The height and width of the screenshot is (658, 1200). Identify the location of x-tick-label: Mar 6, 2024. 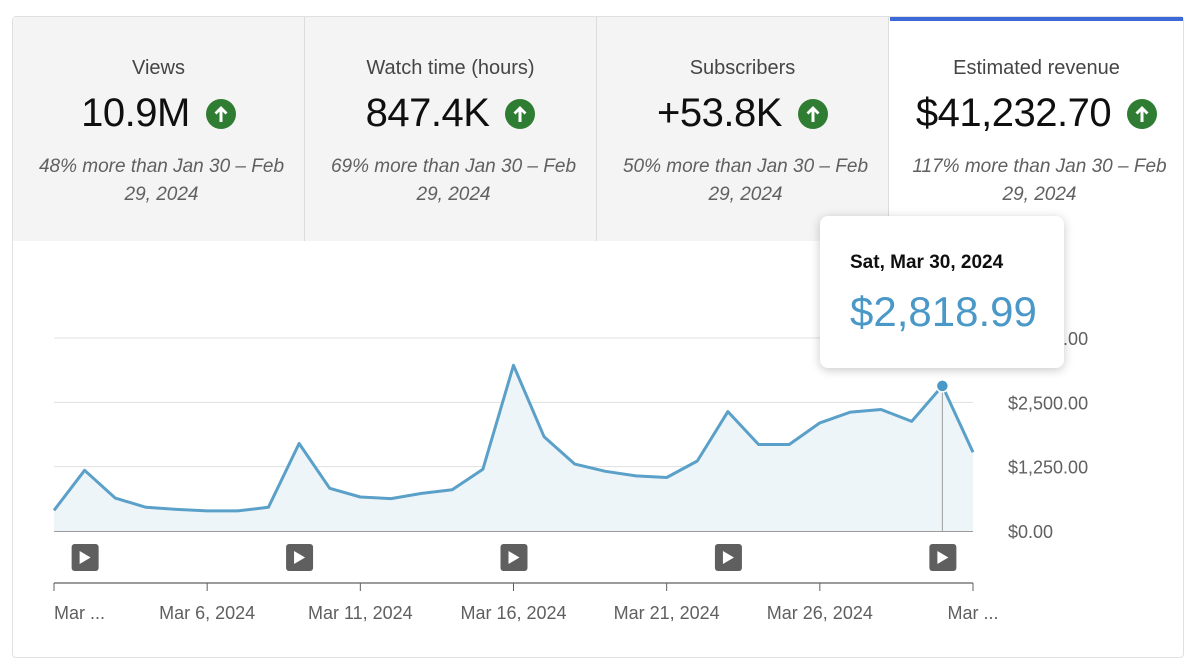
(207, 613).